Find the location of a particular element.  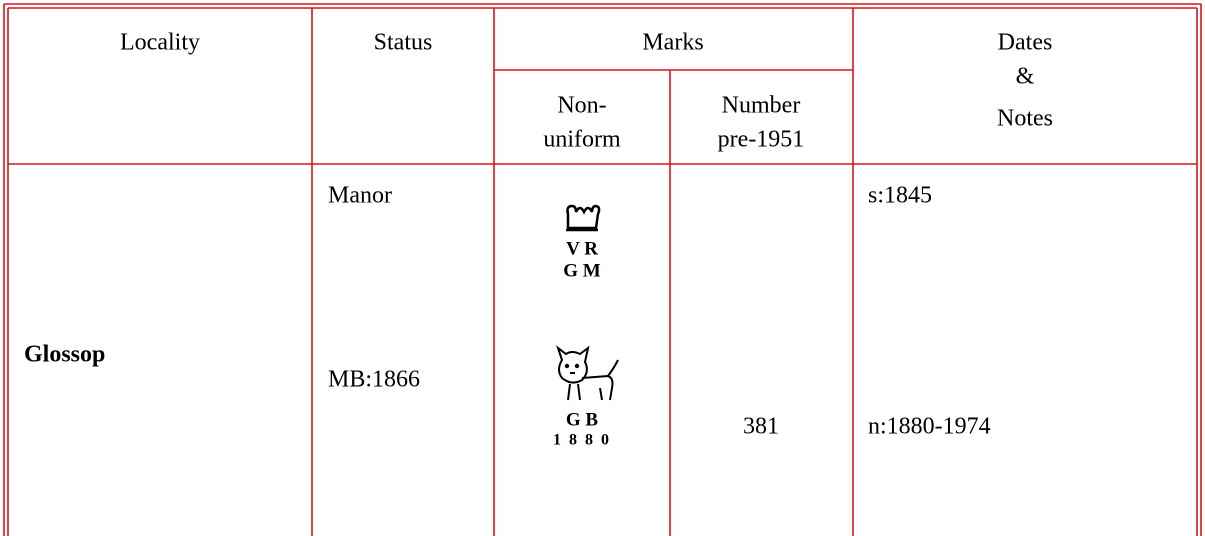

header-cell: Marks is located at coordinates (672, 43).